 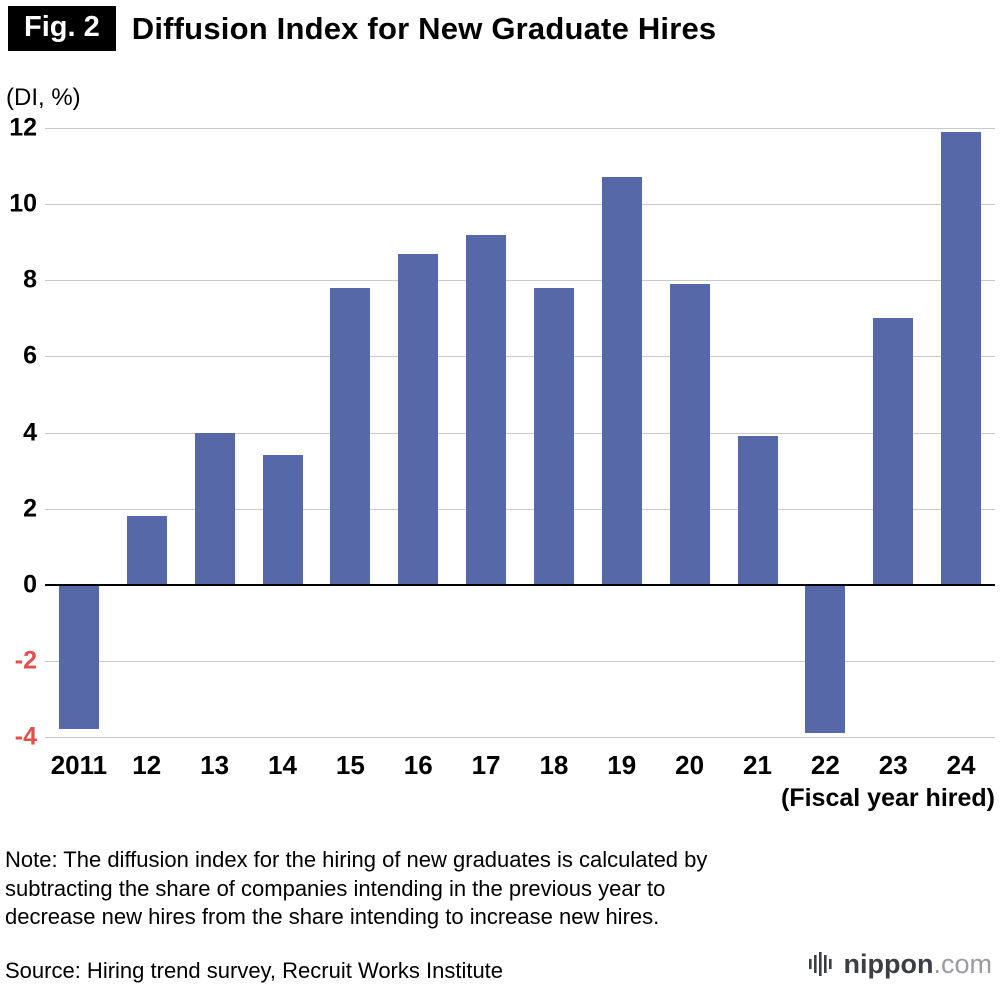 What do you see at coordinates (893, 765) in the screenshot?
I see `x-tick-label: 23` at bounding box center [893, 765].